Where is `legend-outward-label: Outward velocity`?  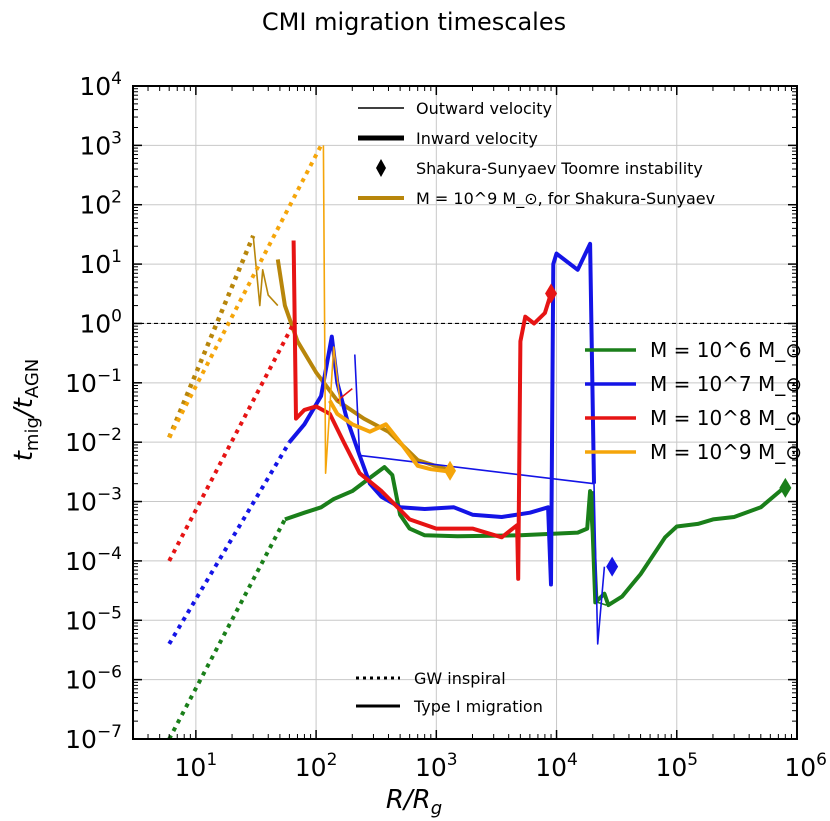
legend-outward-label: Outward velocity is located at coordinates (484, 108).